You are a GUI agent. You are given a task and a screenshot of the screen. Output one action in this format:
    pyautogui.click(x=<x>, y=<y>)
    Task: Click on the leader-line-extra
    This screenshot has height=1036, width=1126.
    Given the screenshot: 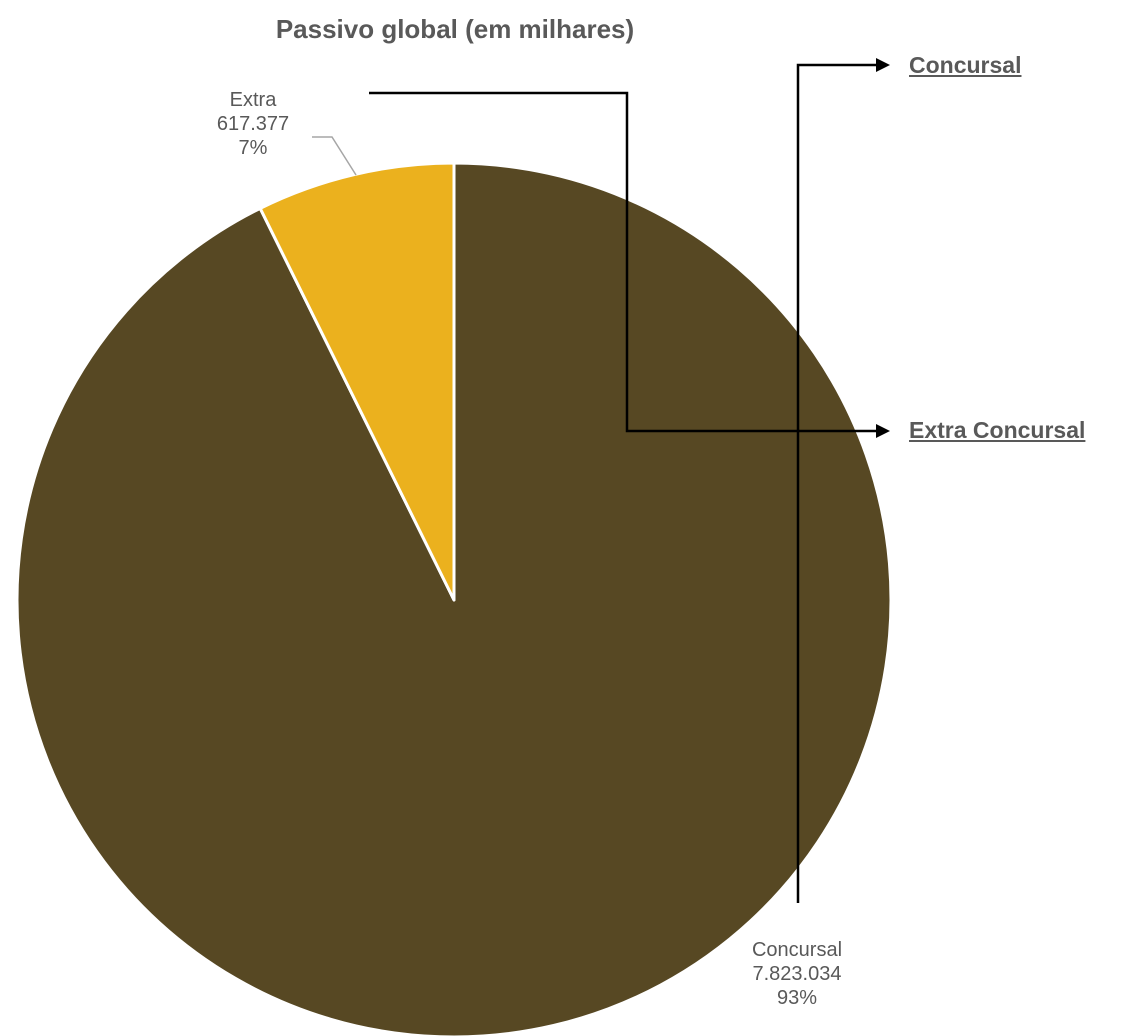 What is the action you would take?
    pyautogui.click(x=334, y=156)
    